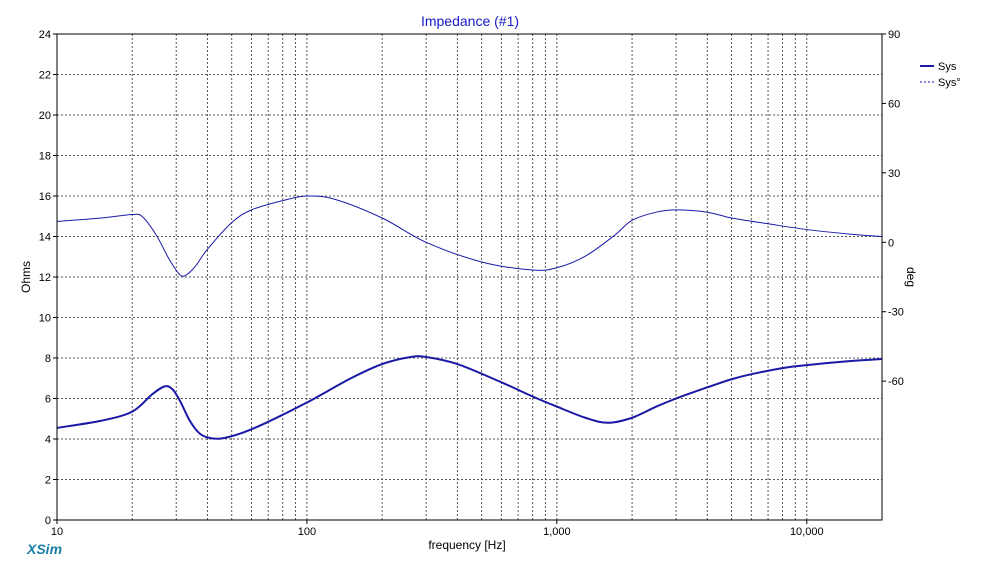 The width and height of the screenshot is (990, 571). I want to click on y2-tick-label: 30, so click(894, 174).